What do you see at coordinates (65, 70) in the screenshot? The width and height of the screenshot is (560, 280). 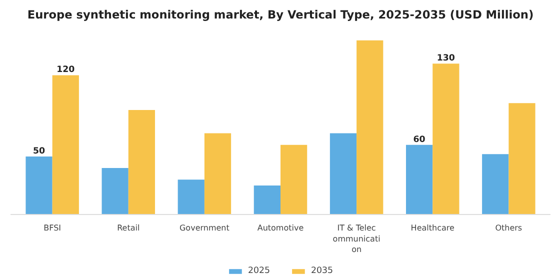 I see `data-label: 120` at bounding box center [65, 70].